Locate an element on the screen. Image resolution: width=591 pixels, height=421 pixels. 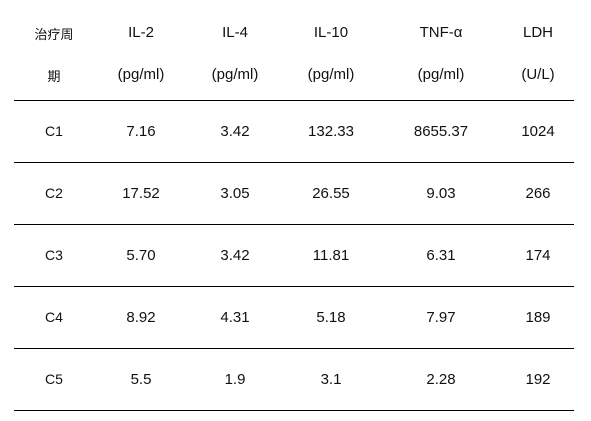
header-tnf-alpha: TNF-α is located at coordinates (441, 32).